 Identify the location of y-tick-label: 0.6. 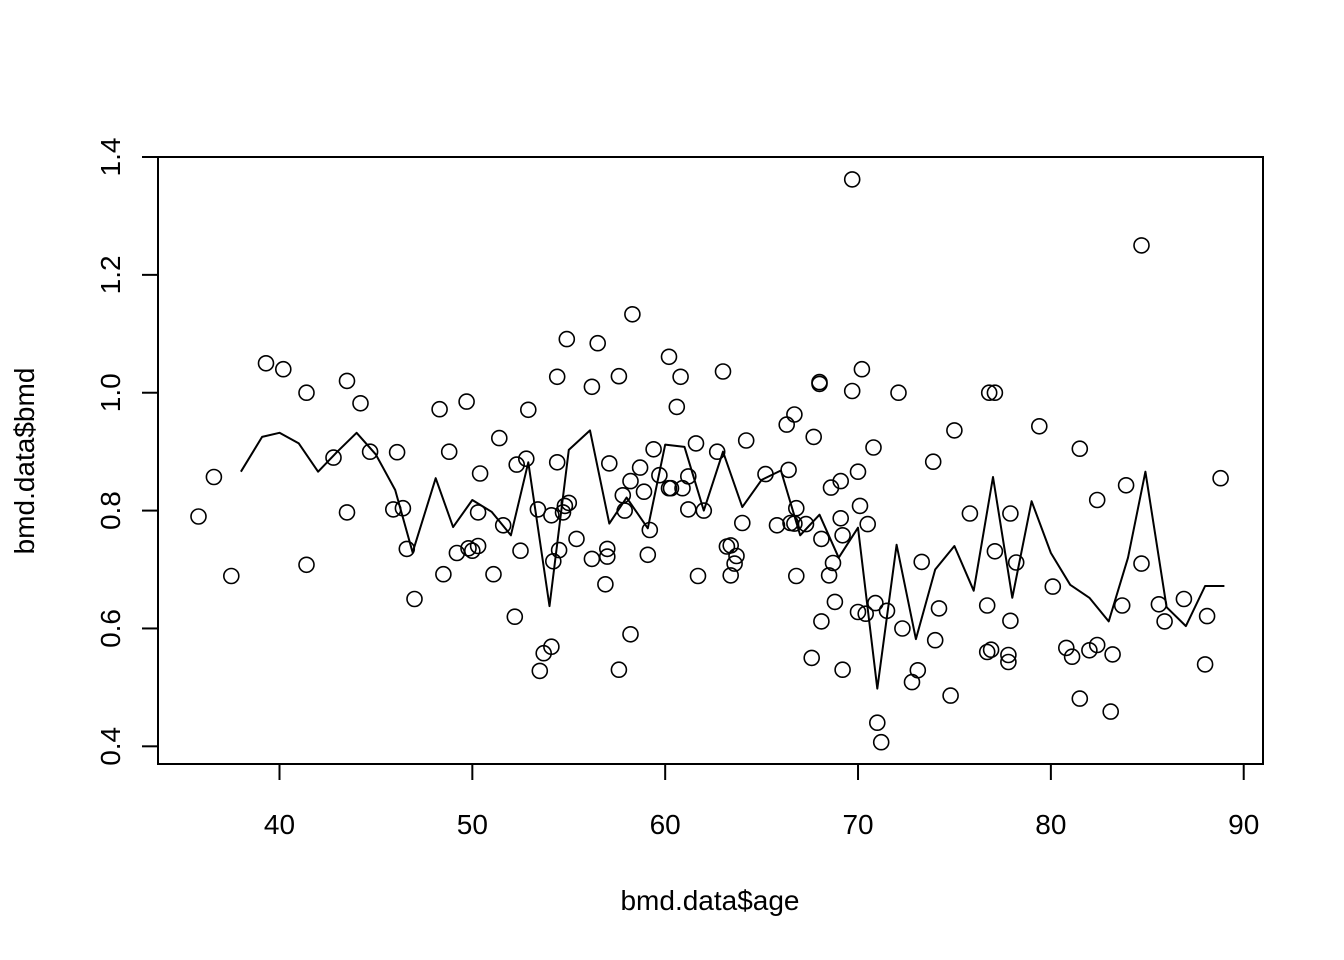
(110, 628).